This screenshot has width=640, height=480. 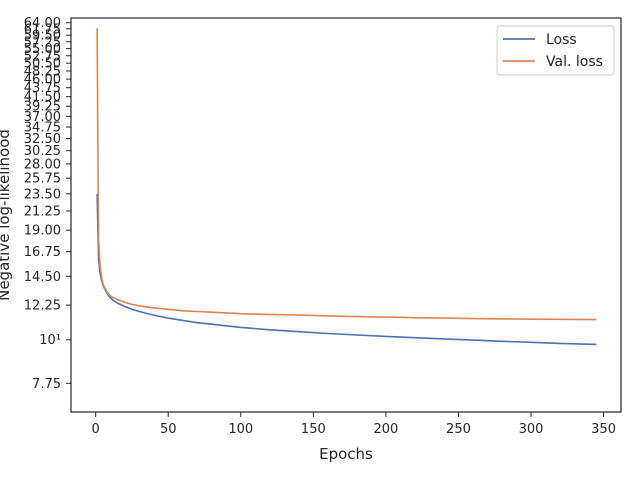 What do you see at coordinates (42, 64) in the screenshot?
I see `y-tick-label: 50.50` at bounding box center [42, 64].